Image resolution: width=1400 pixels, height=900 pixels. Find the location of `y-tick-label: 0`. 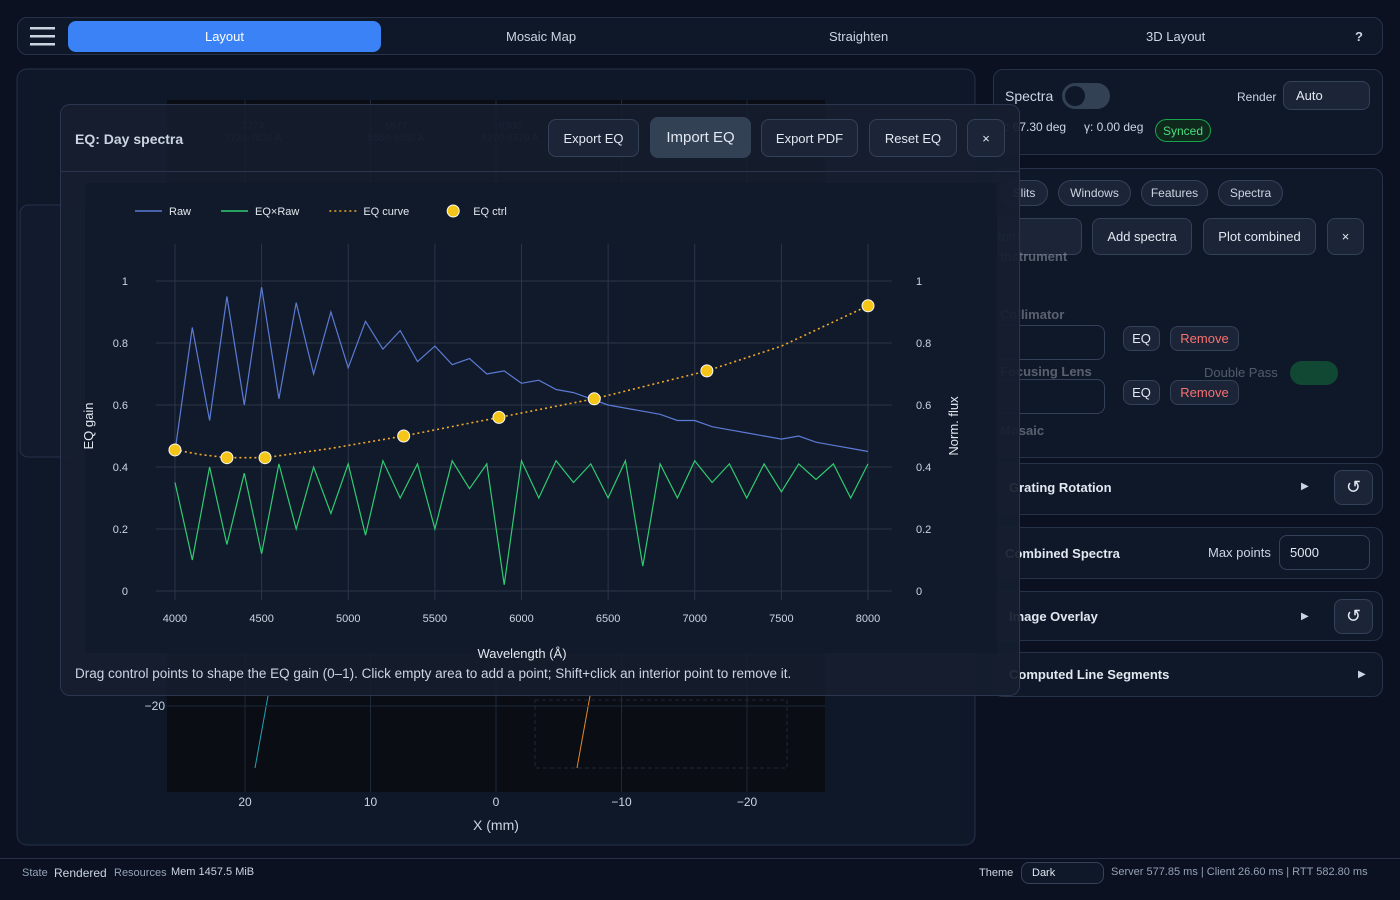

y-tick-label: 0 is located at coordinates (125, 592).